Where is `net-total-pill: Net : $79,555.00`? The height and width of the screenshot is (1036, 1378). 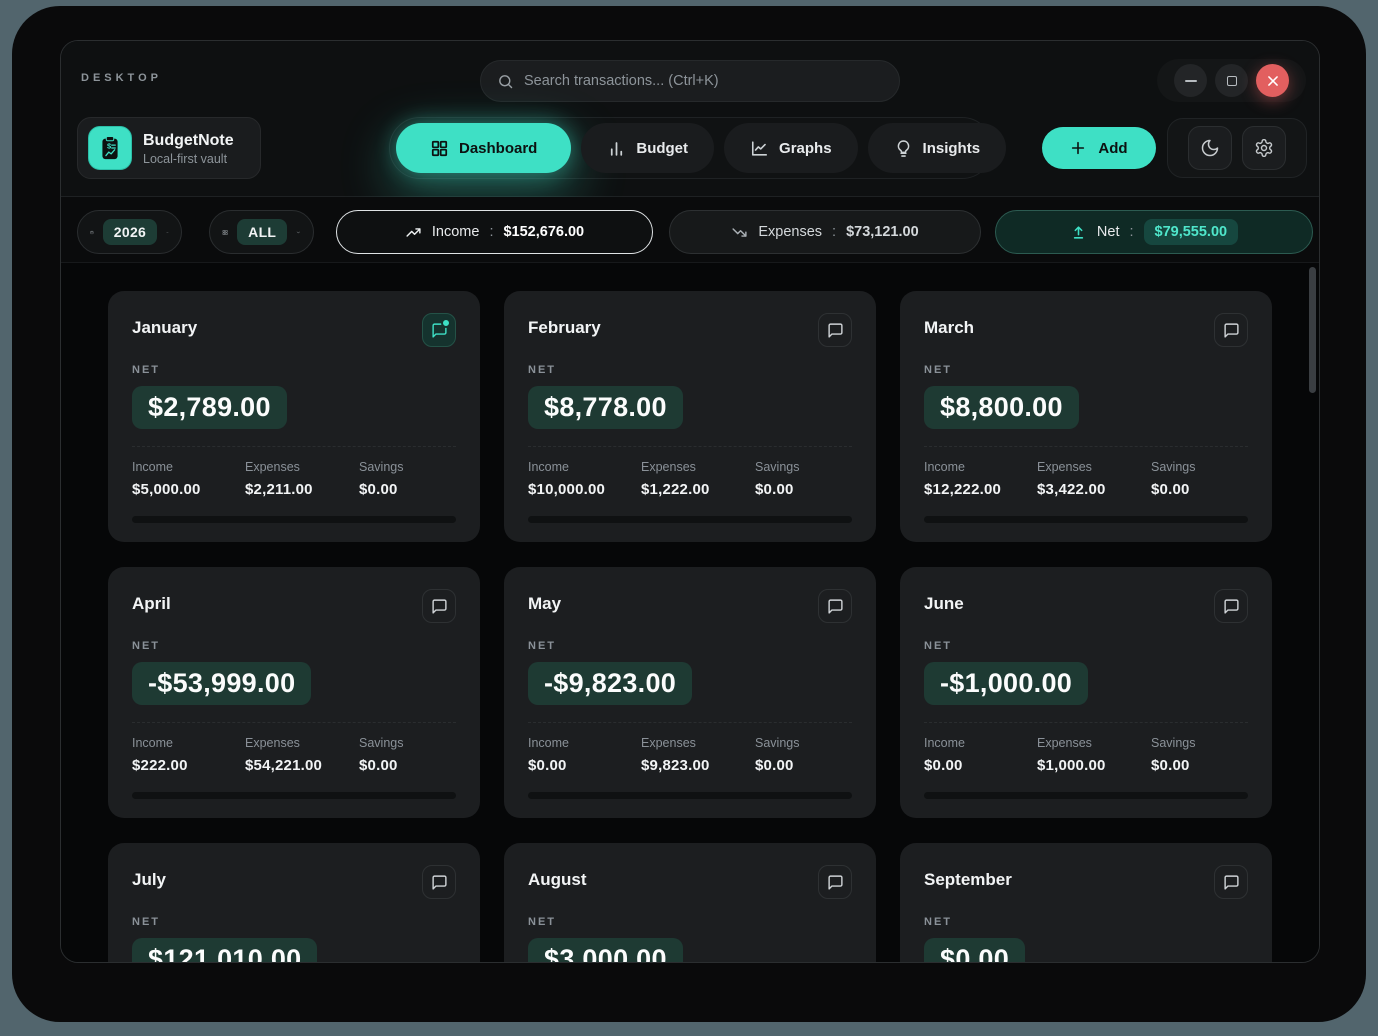
net-total-pill: Net : $79,555.00 is located at coordinates (1154, 232).